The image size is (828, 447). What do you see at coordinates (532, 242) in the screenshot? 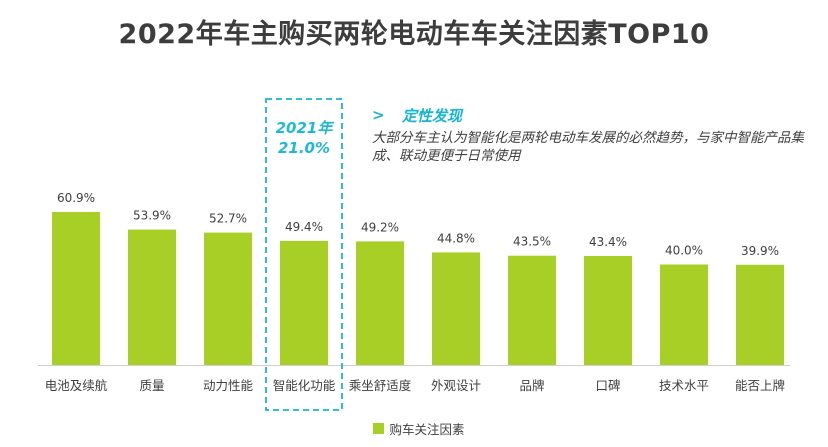
I see `bar-value-label-7: 43.5%` at bounding box center [532, 242].